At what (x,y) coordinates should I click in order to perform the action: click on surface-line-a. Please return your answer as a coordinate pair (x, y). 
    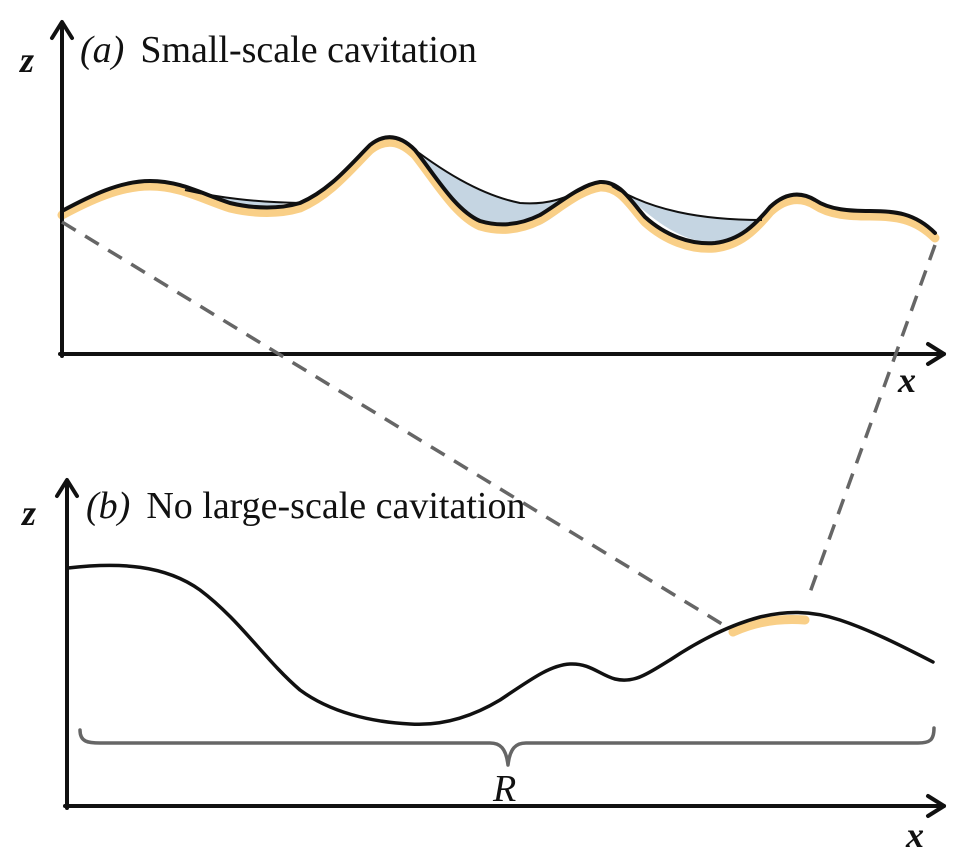
    Looking at the image, I should click on (498, 190).